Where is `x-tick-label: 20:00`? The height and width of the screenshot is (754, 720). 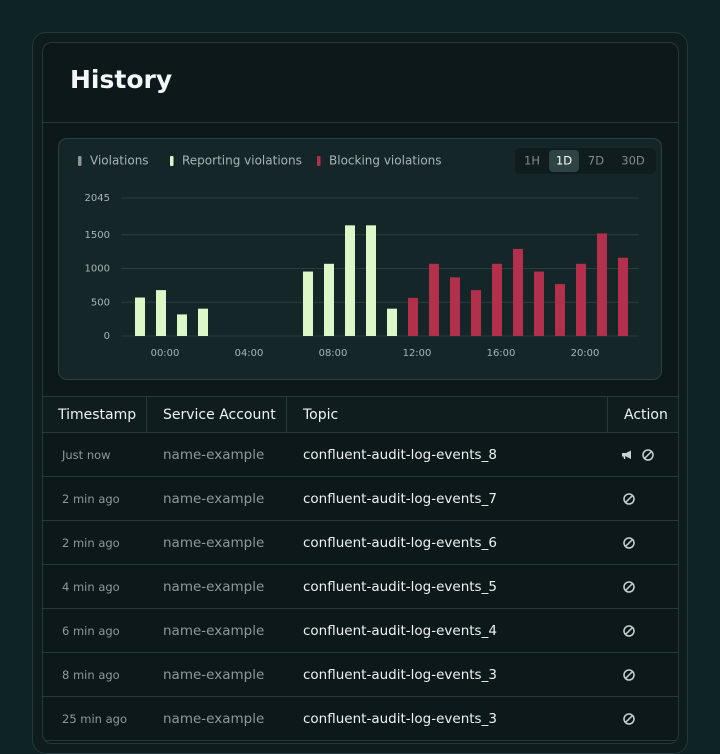 x-tick-label: 20:00 is located at coordinates (585, 353).